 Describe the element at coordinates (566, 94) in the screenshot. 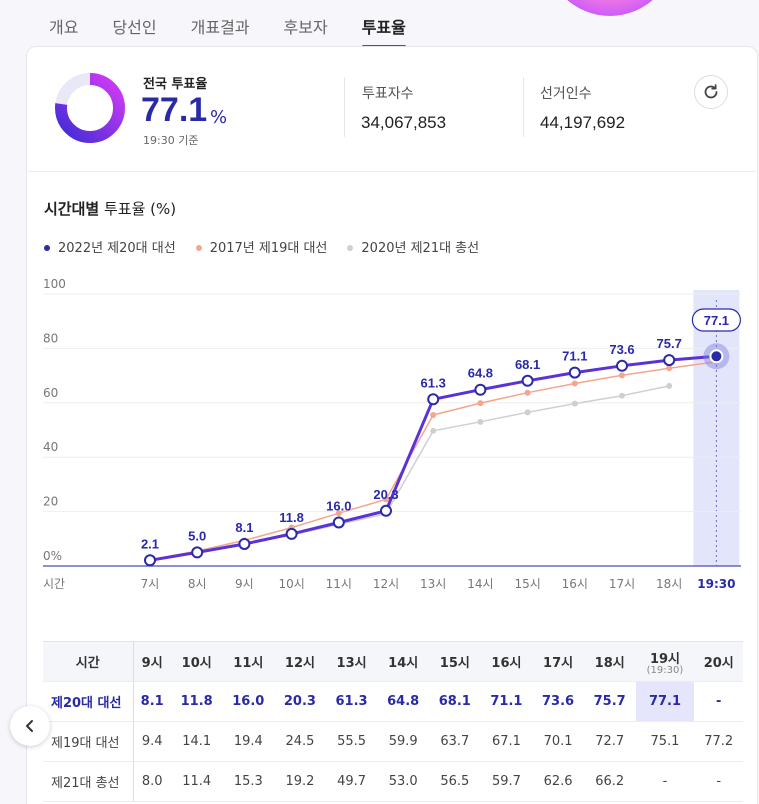

I see `electorate-label: 선거인수` at that location.